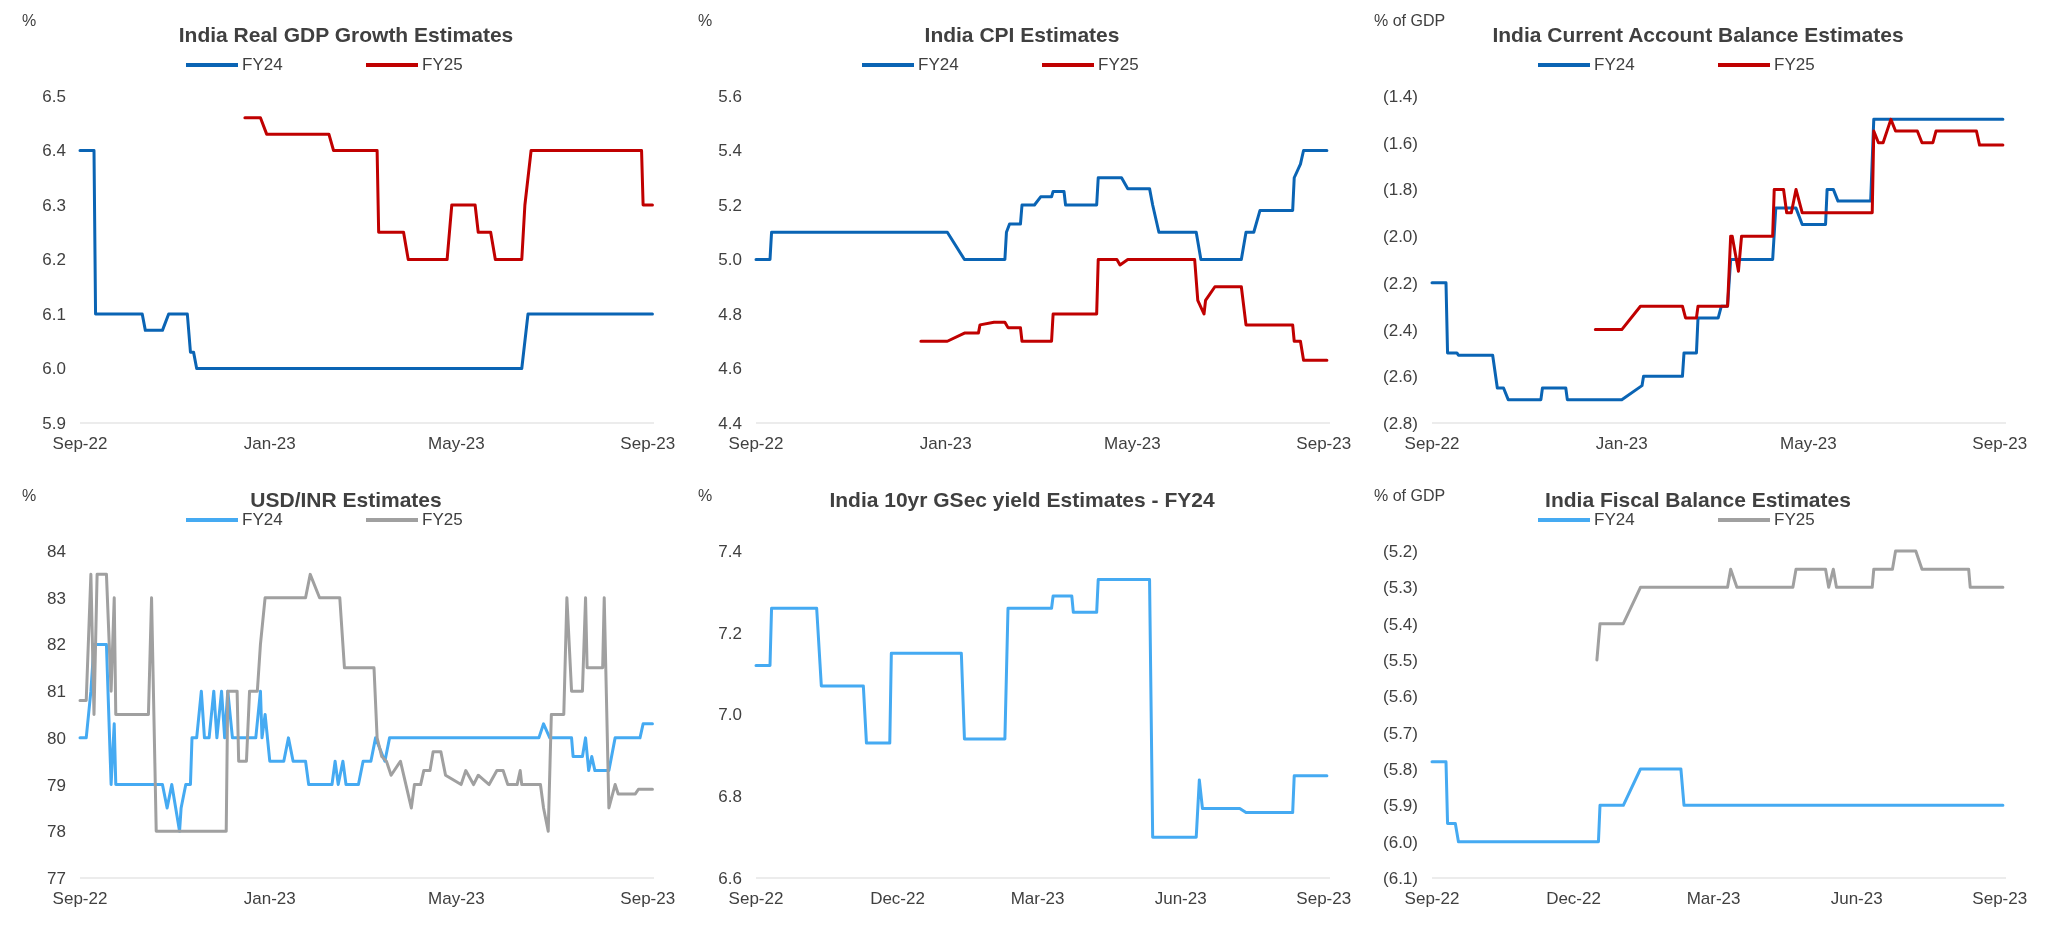  What do you see at coordinates (730, 878) in the screenshot?
I see `y-tick-label: 6.6` at bounding box center [730, 878].